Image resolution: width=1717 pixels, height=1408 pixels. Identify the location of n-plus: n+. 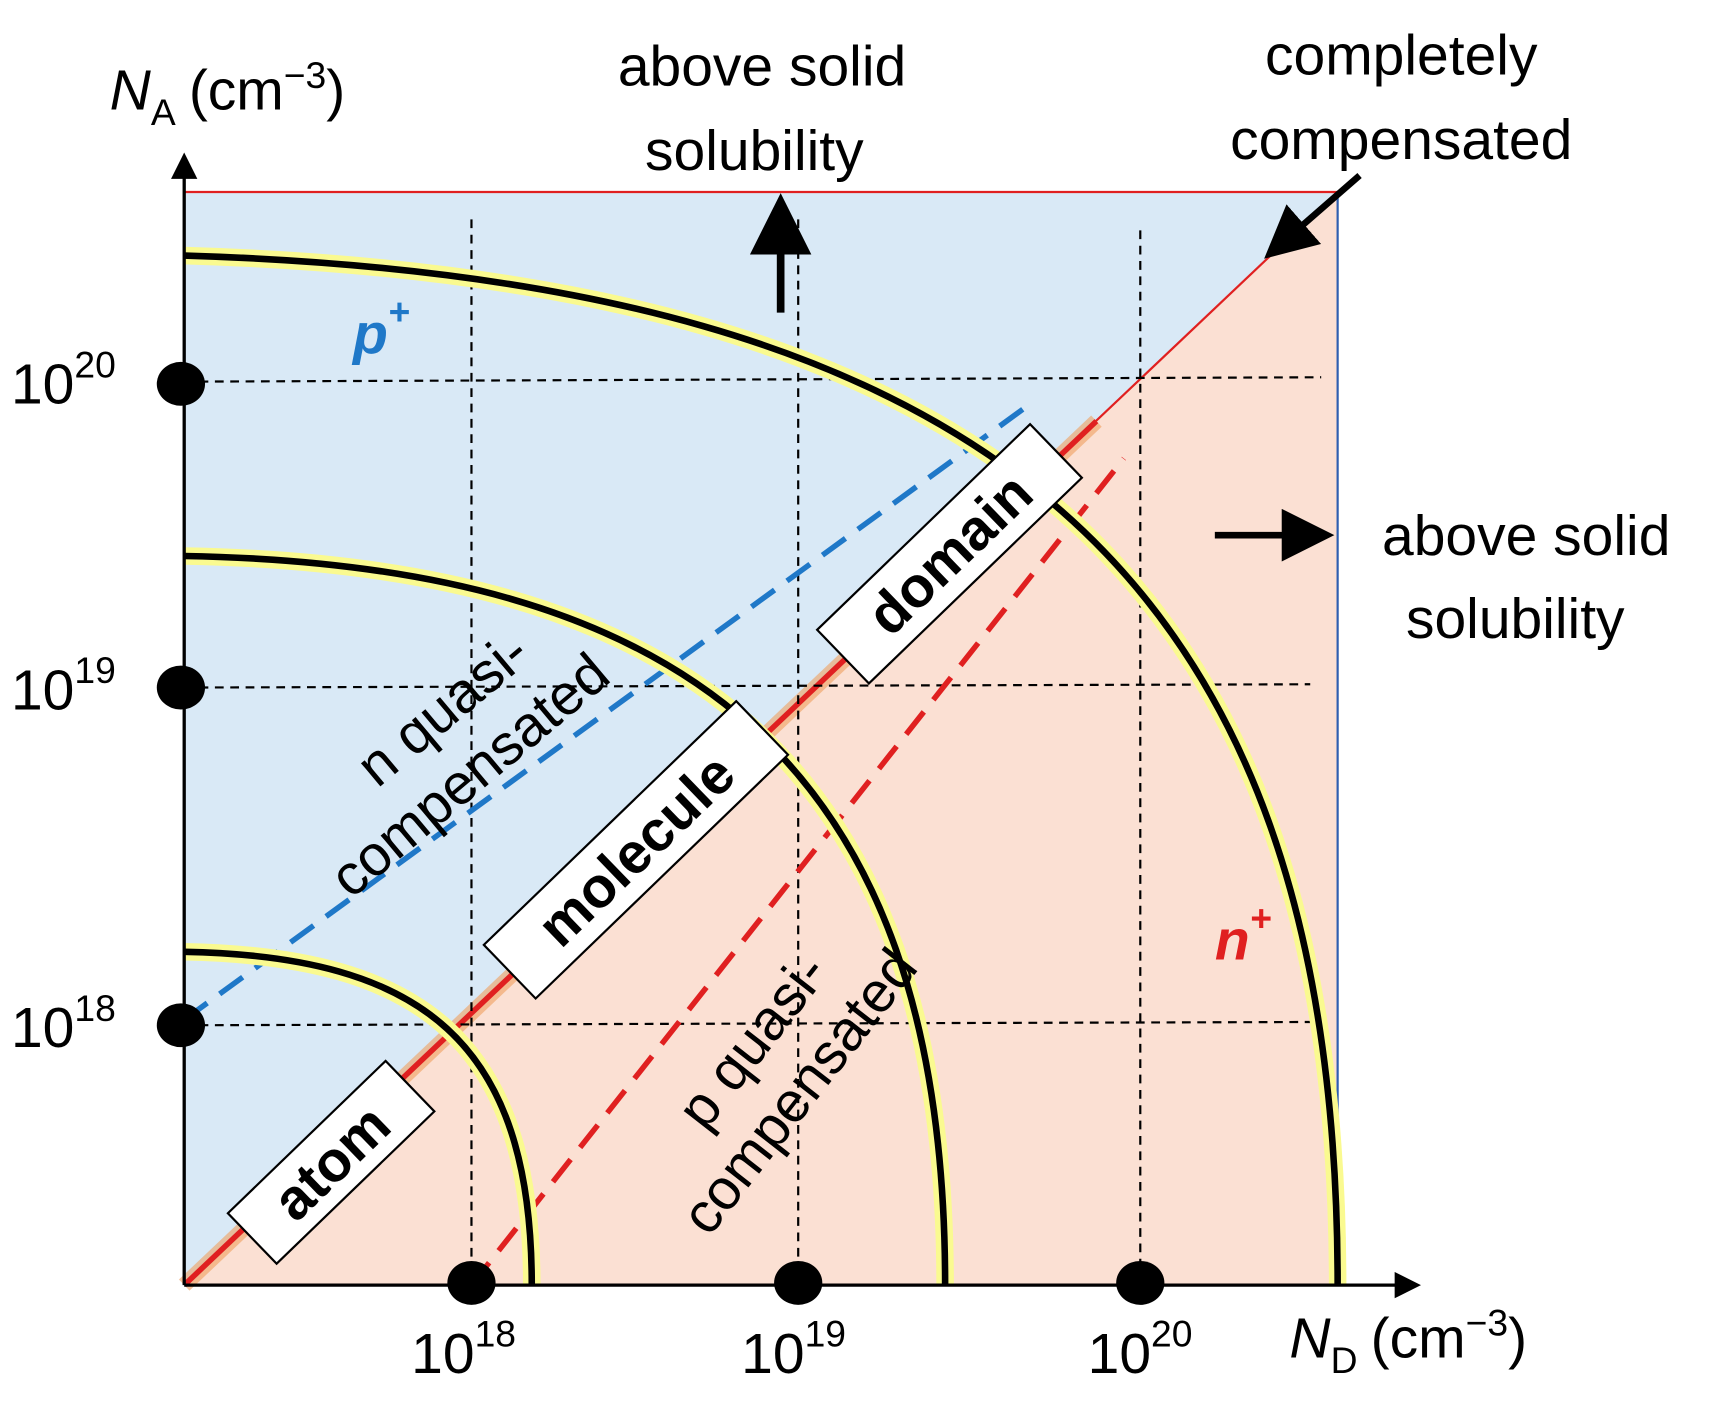
(1243, 935).